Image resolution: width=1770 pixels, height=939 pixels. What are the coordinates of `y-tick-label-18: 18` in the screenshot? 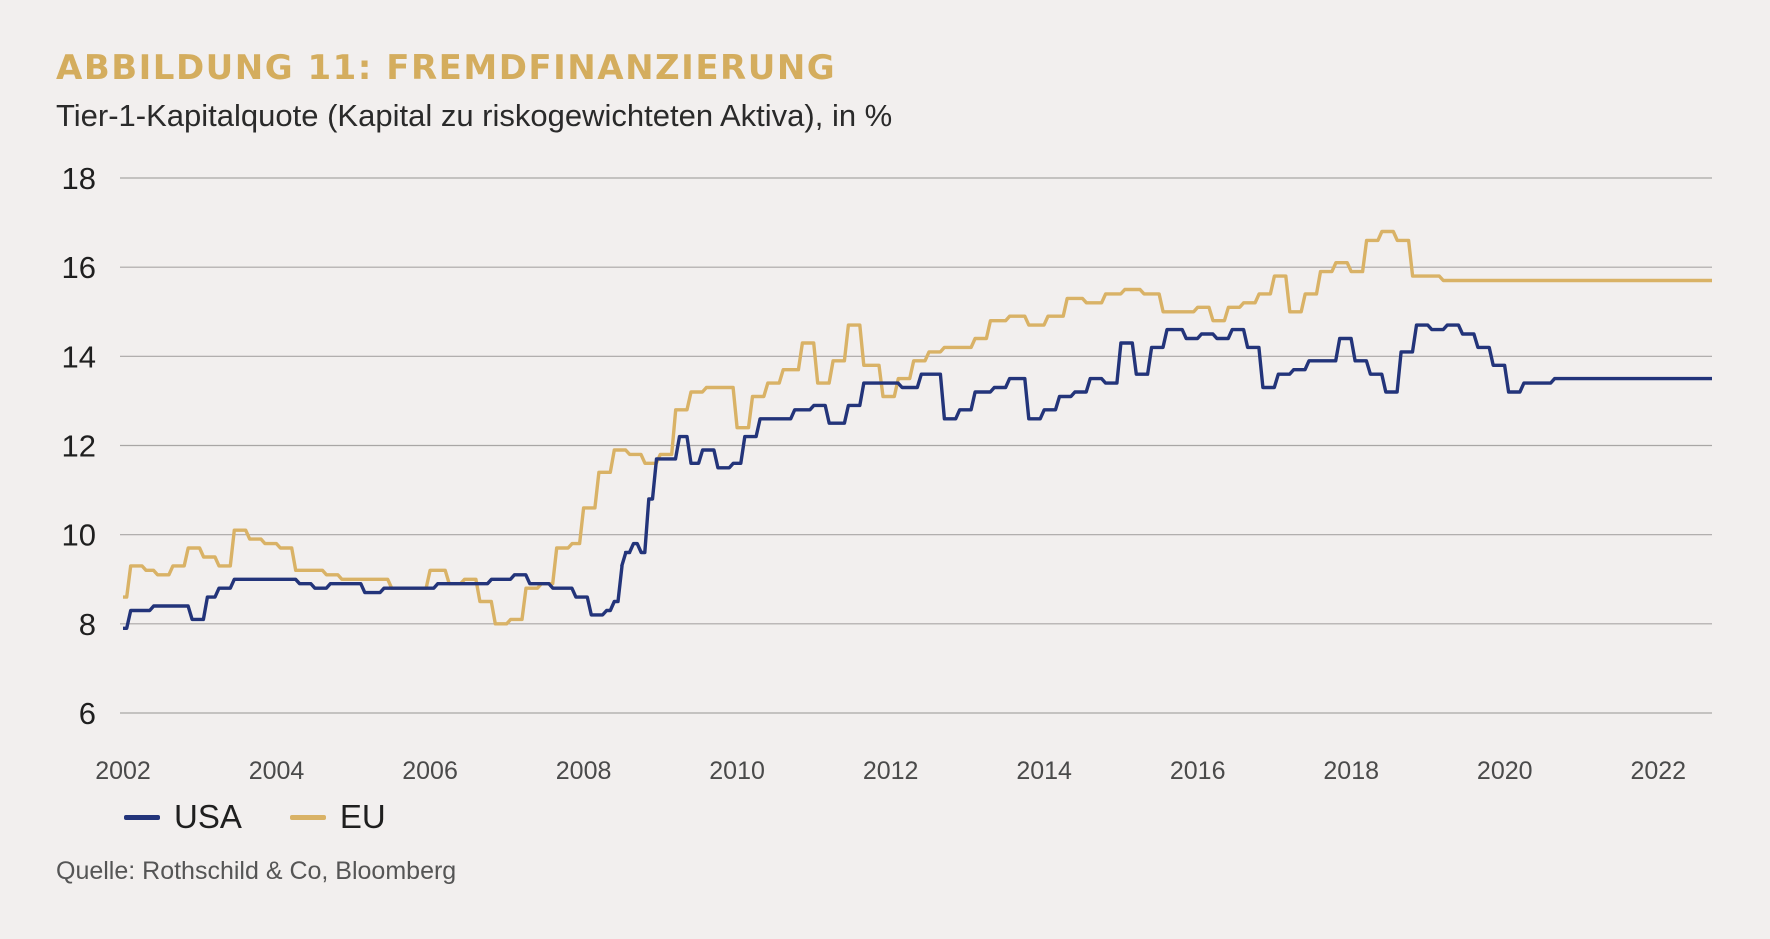 It's located at (79, 178).